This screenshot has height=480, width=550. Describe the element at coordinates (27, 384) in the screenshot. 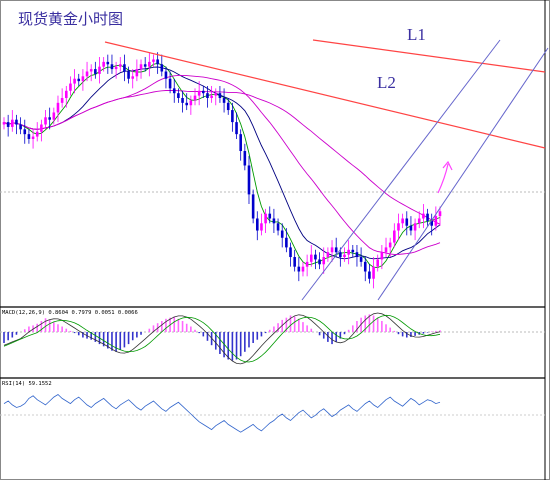

I see `rsi-params-label: RSI(14) 59.1552` at that location.